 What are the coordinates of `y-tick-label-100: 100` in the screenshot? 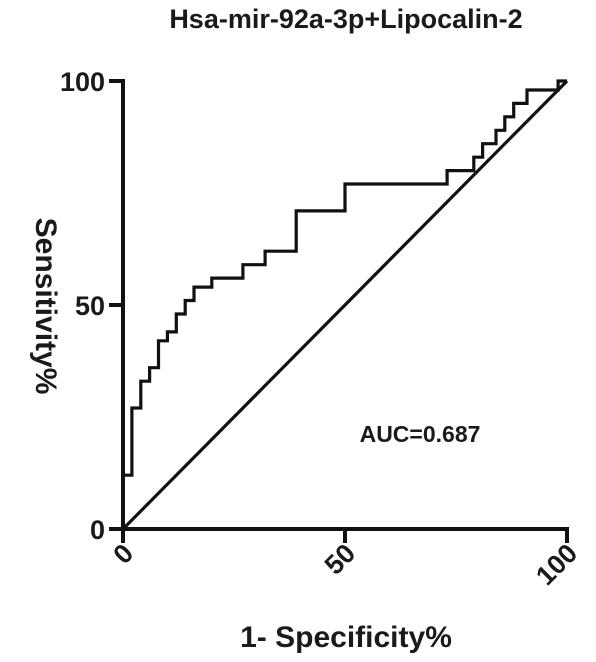 It's located at (82, 82).